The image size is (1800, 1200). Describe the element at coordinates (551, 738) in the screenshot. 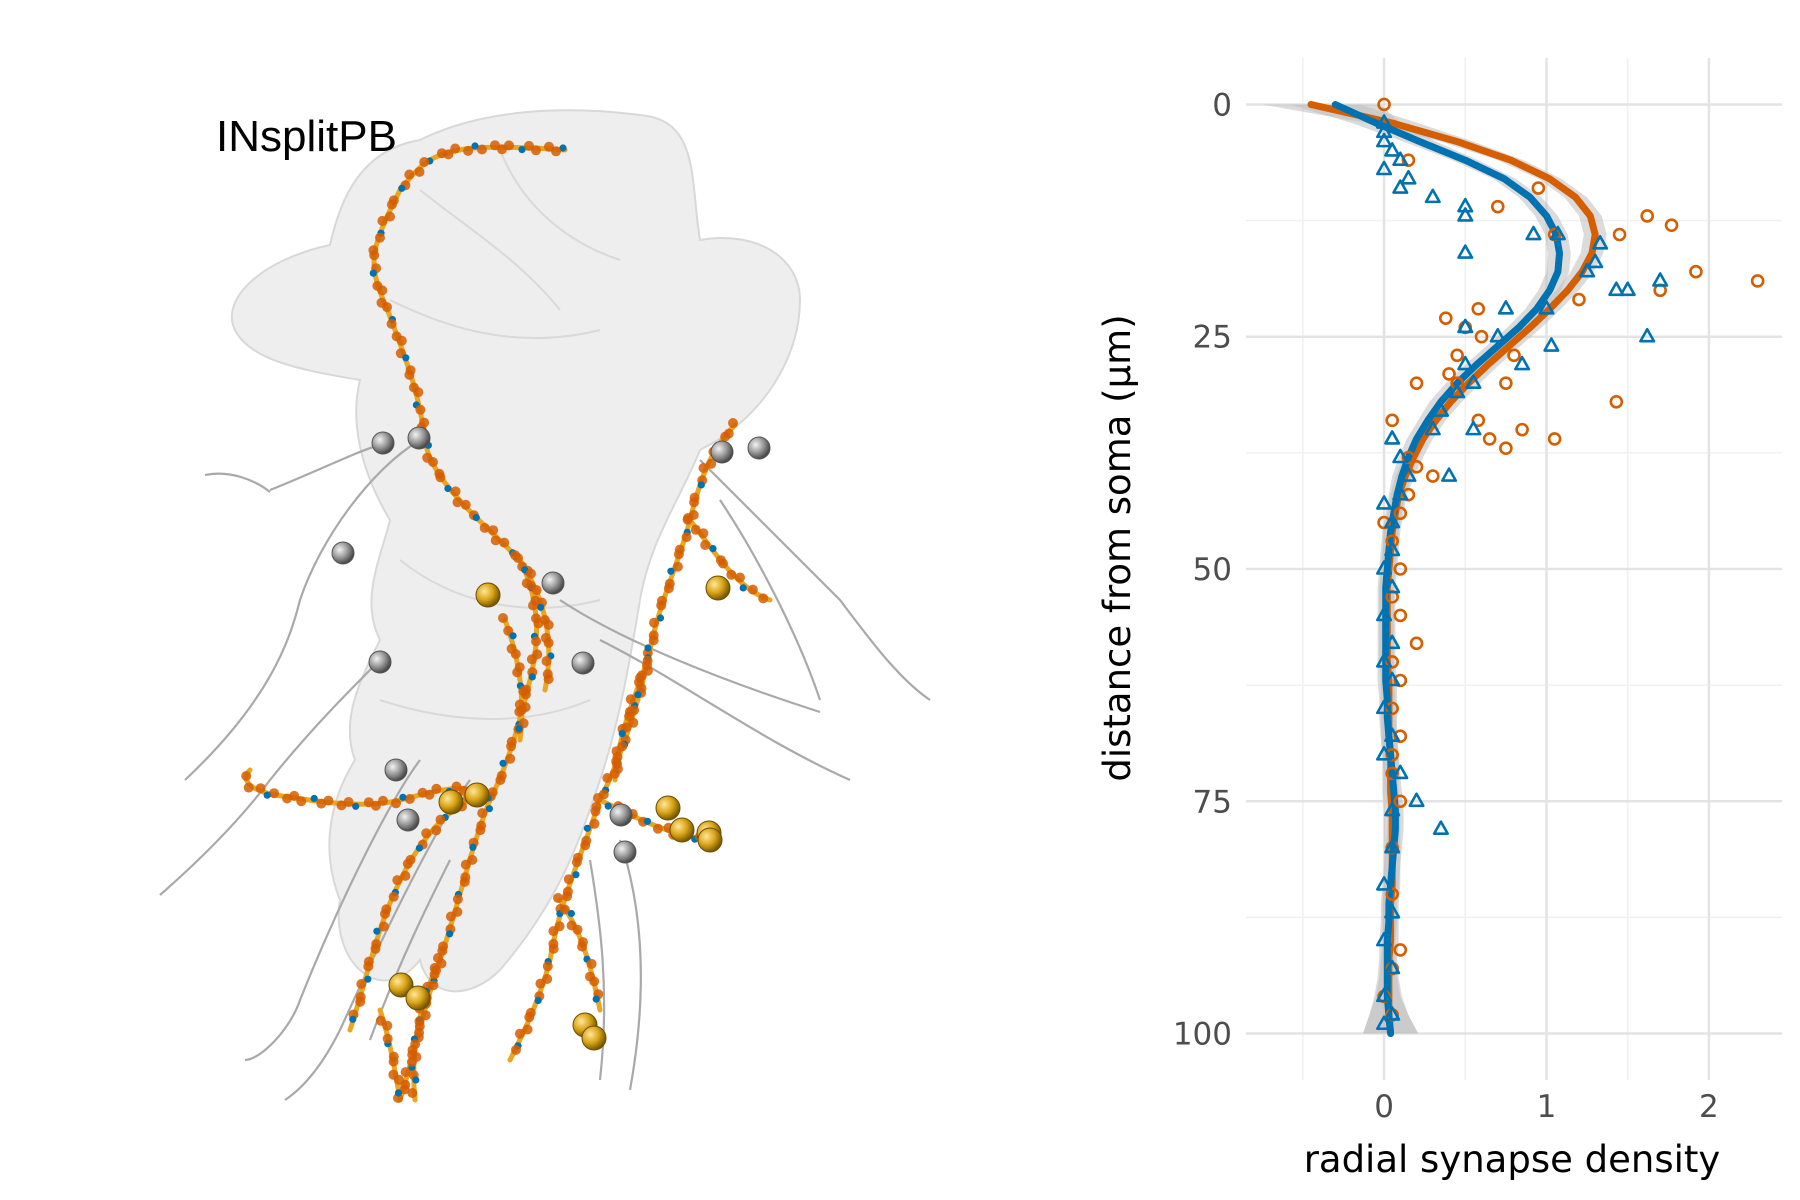

I see `cell-bodies` at that location.